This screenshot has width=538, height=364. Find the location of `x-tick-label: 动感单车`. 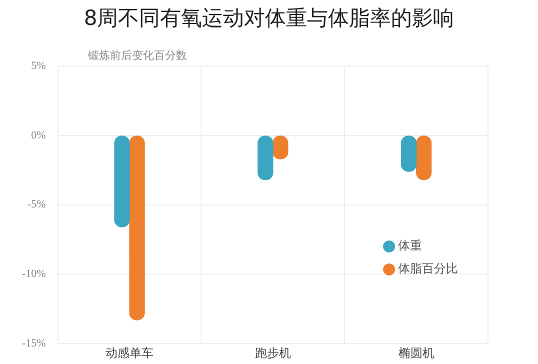

x-tick-label: 动感单车 is located at coordinates (130, 353).